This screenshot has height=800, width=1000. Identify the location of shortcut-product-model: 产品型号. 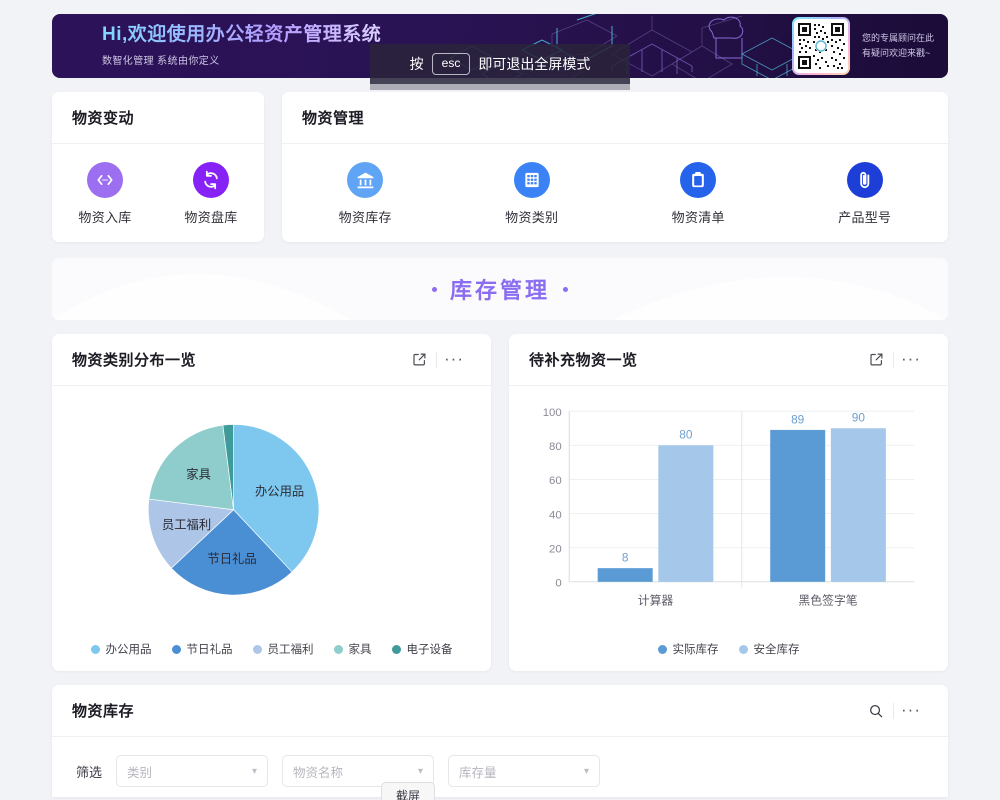
(865, 194).